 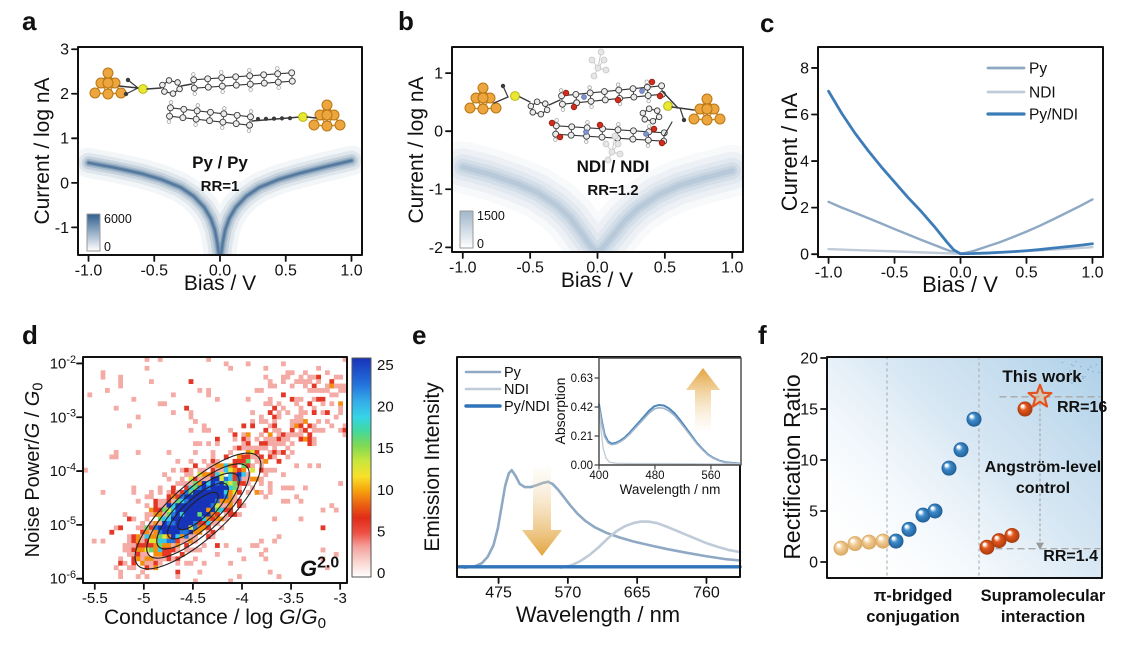 I want to click on panel-label-b: b, so click(x=406, y=21).